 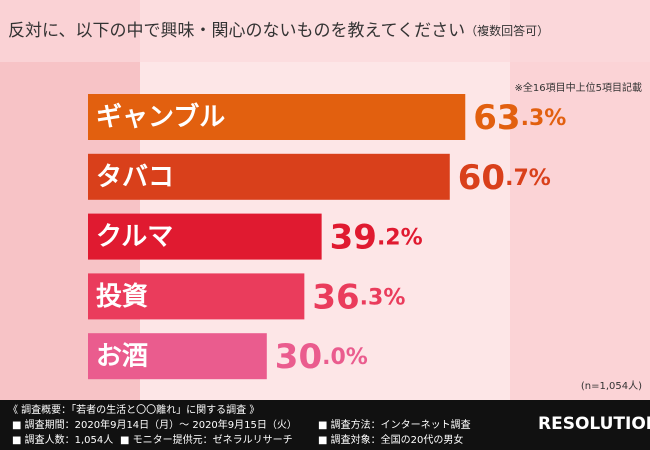 What do you see at coordinates (160, 117) in the screenshot?
I see `category-label: ギャンブル` at bounding box center [160, 117].